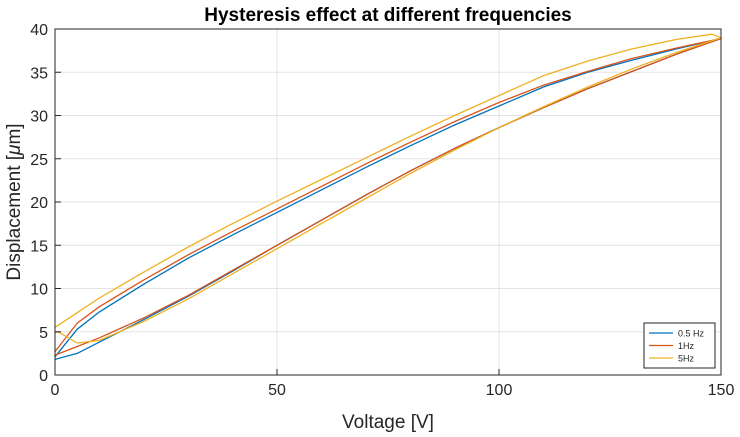 The width and height of the screenshot is (740, 437). What do you see at coordinates (39, 160) in the screenshot?
I see `y-tick-label: 25` at bounding box center [39, 160].